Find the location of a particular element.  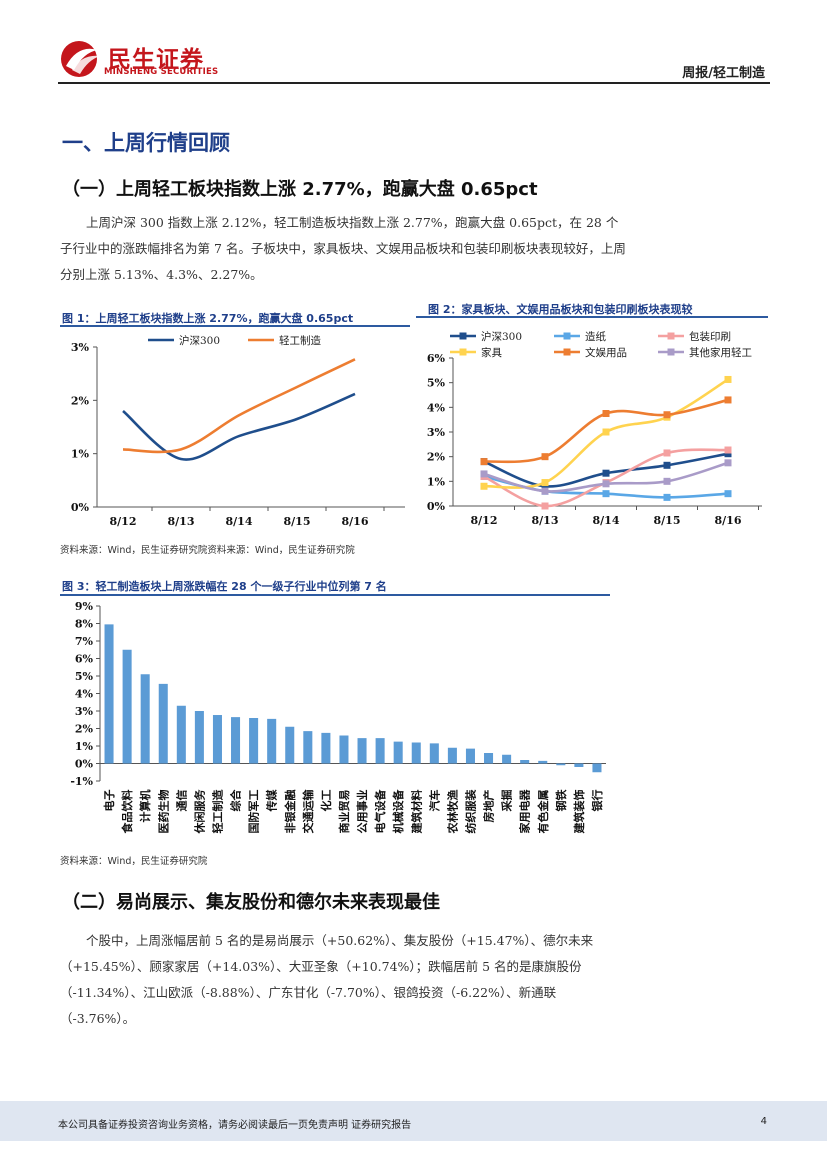

series-line is located at coordinates (239, 406).